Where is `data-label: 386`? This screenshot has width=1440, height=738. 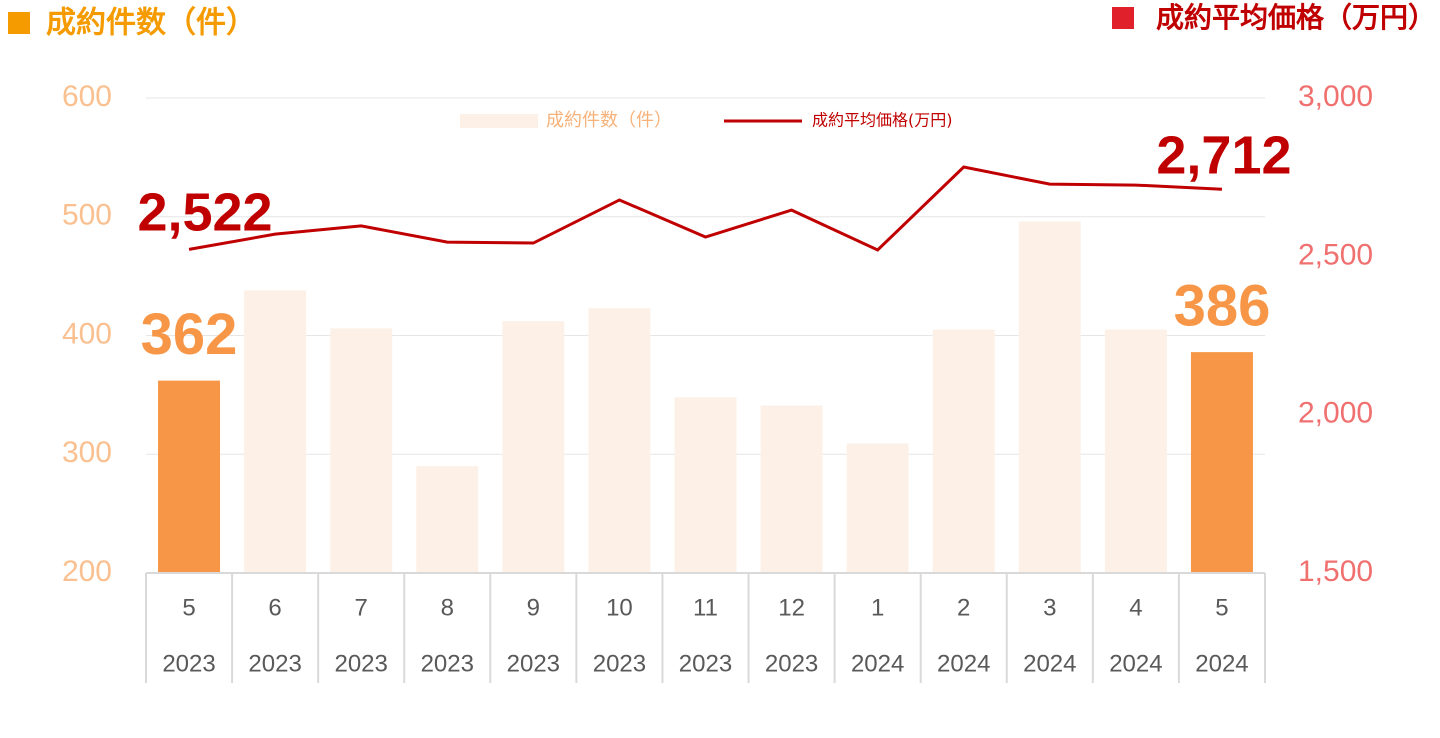
data-label: 386 is located at coordinates (1222, 305).